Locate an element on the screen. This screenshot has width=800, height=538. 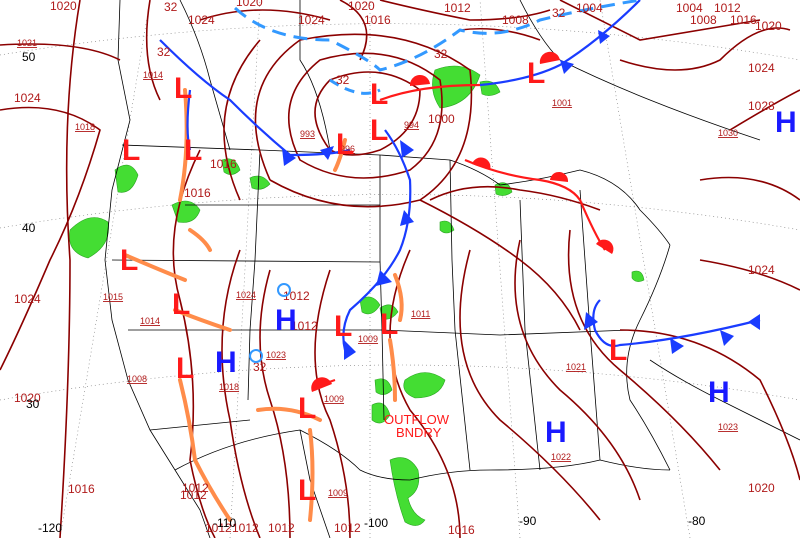
isobar-label: 1000 is located at coordinates (441, 119).